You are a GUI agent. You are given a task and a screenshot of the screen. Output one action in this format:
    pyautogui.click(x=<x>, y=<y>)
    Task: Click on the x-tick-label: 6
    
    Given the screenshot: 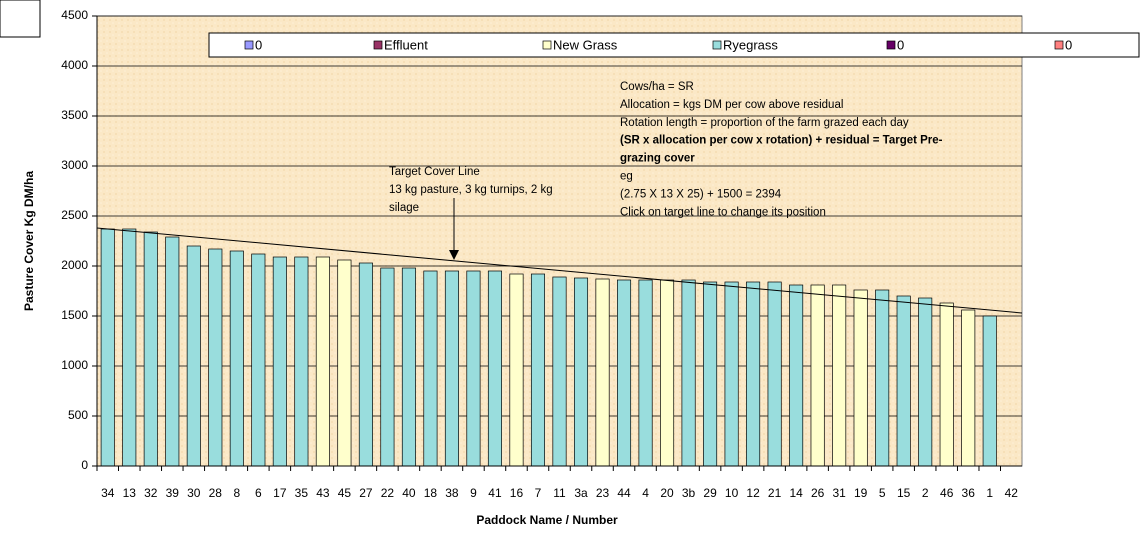 What is the action you would take?
    pyautogui.click(x=258, y=493)
    